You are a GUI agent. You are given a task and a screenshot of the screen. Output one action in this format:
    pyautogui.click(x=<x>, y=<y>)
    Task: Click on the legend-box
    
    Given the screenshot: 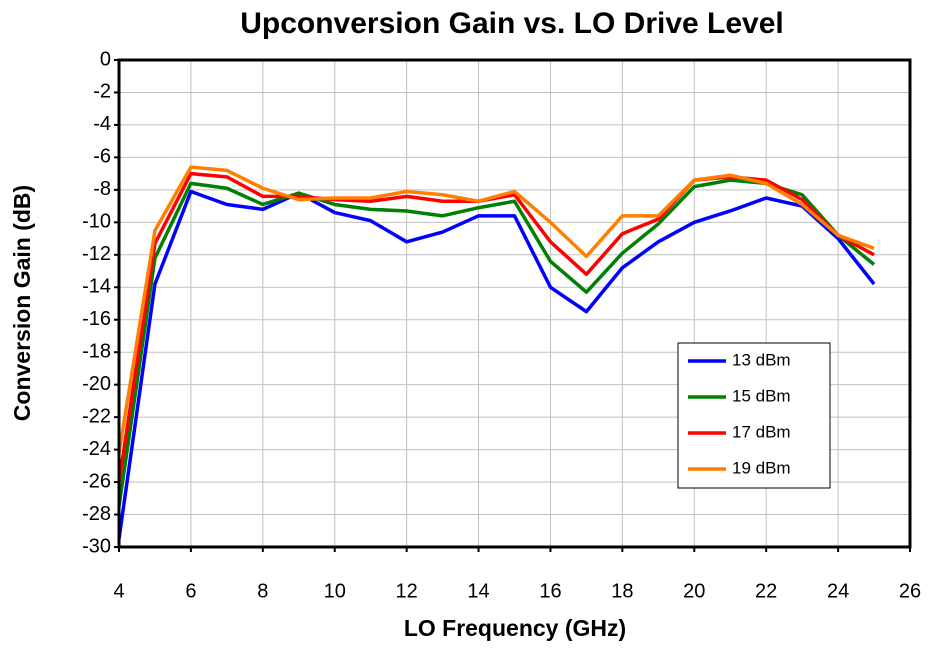 What is the action you would take?
    pyautogui.click(x=754, y=415)
    